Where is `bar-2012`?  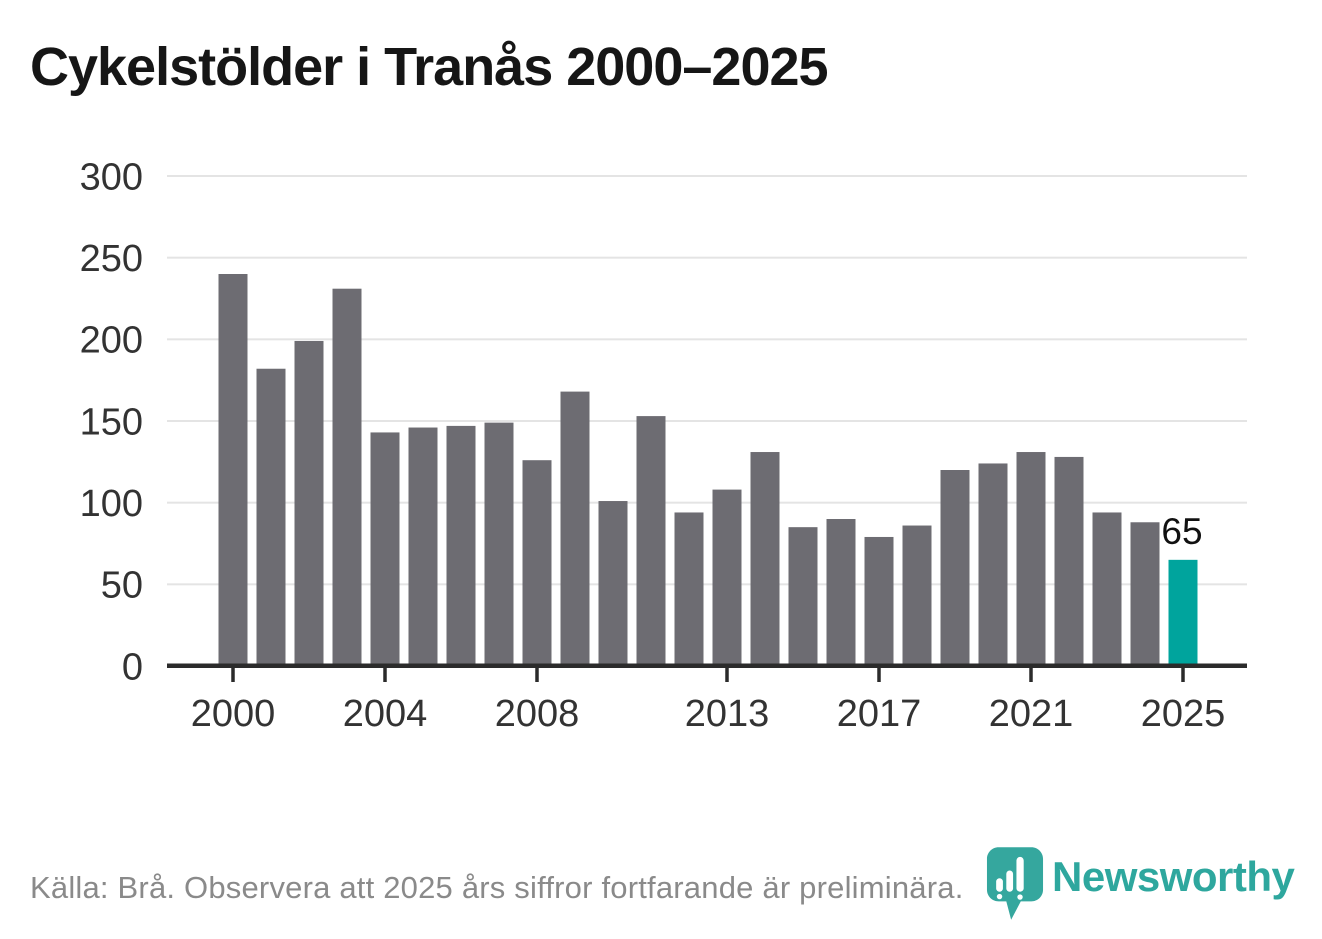
bar-2012 is located at coordinates (689, 589).